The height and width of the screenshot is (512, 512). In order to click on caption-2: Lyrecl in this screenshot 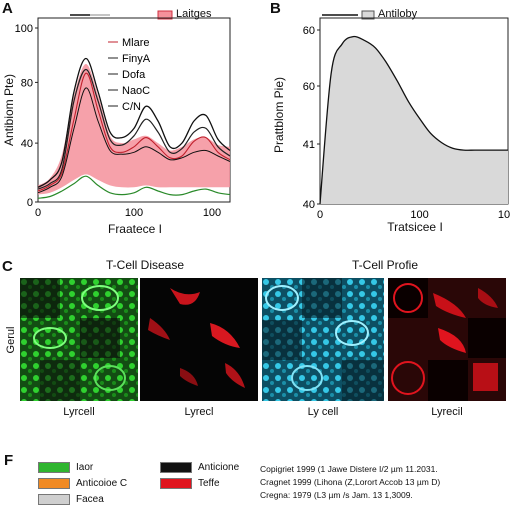, I will do `click(199, 412)`.